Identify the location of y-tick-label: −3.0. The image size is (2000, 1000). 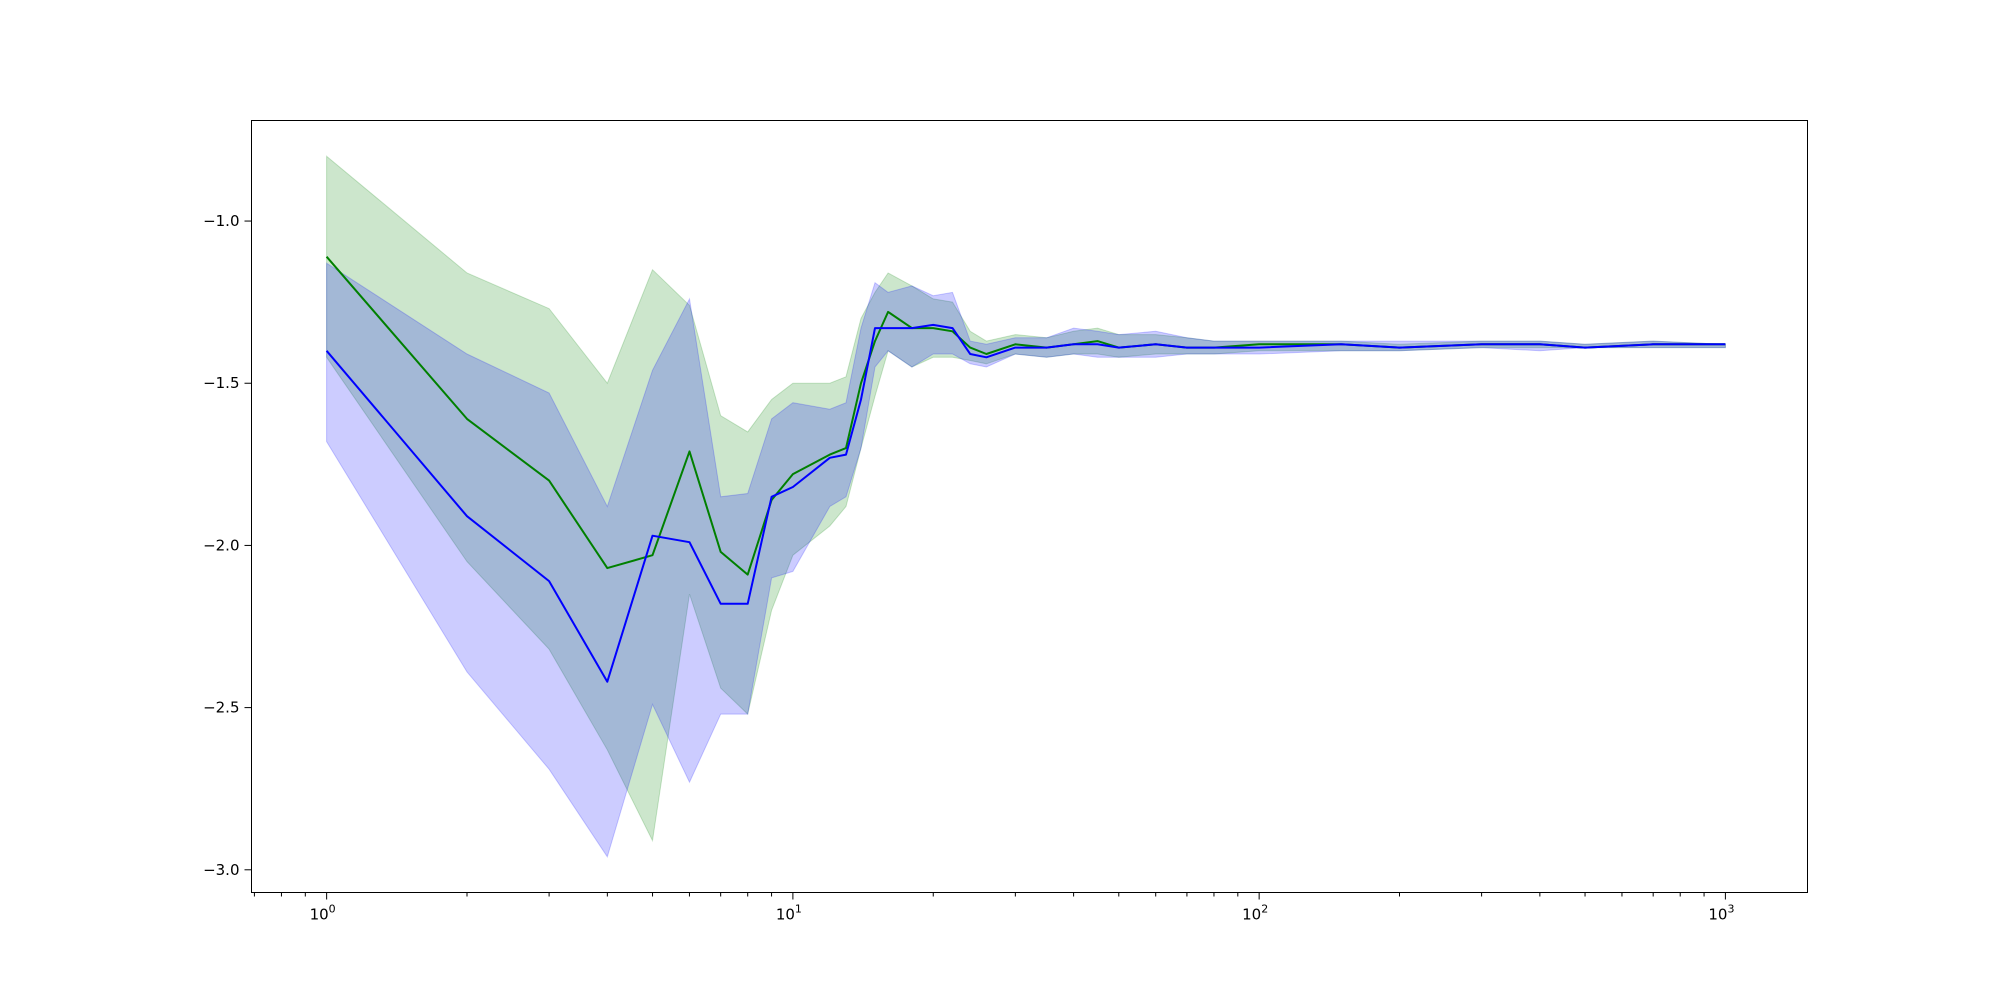
(221, 870).